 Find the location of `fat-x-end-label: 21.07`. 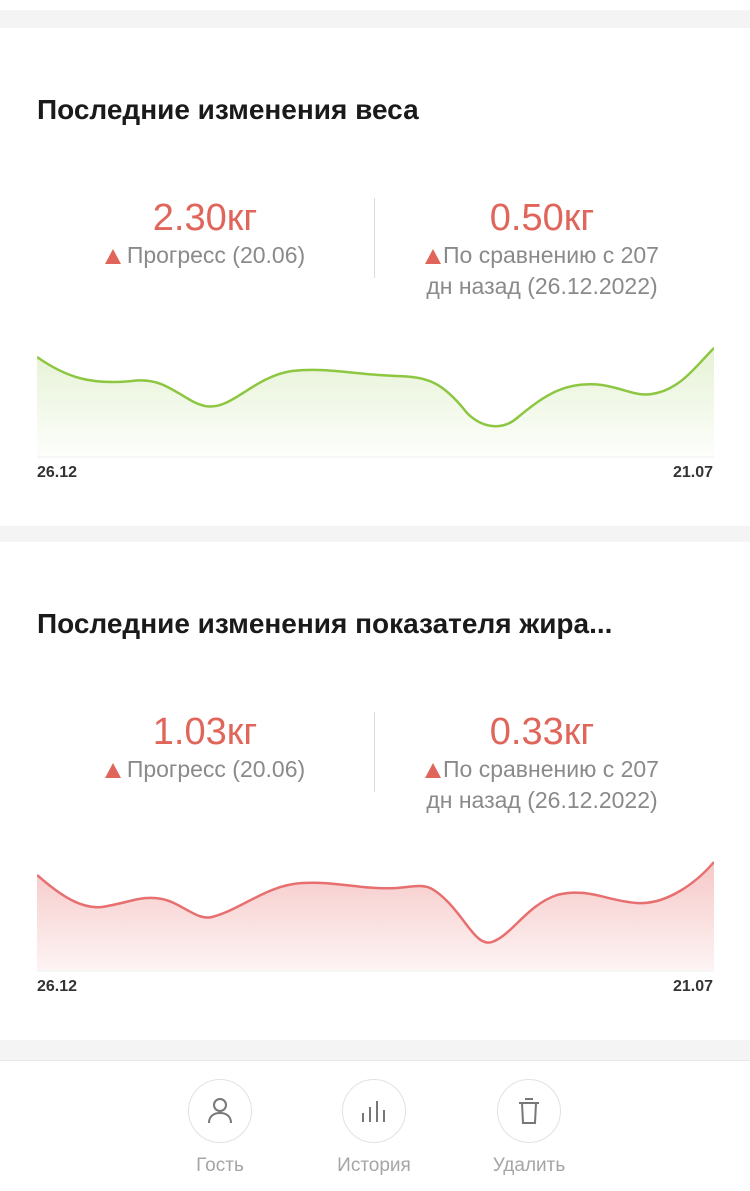

fat-x-end-label: 21.07 is located at coordinates (692, 986).